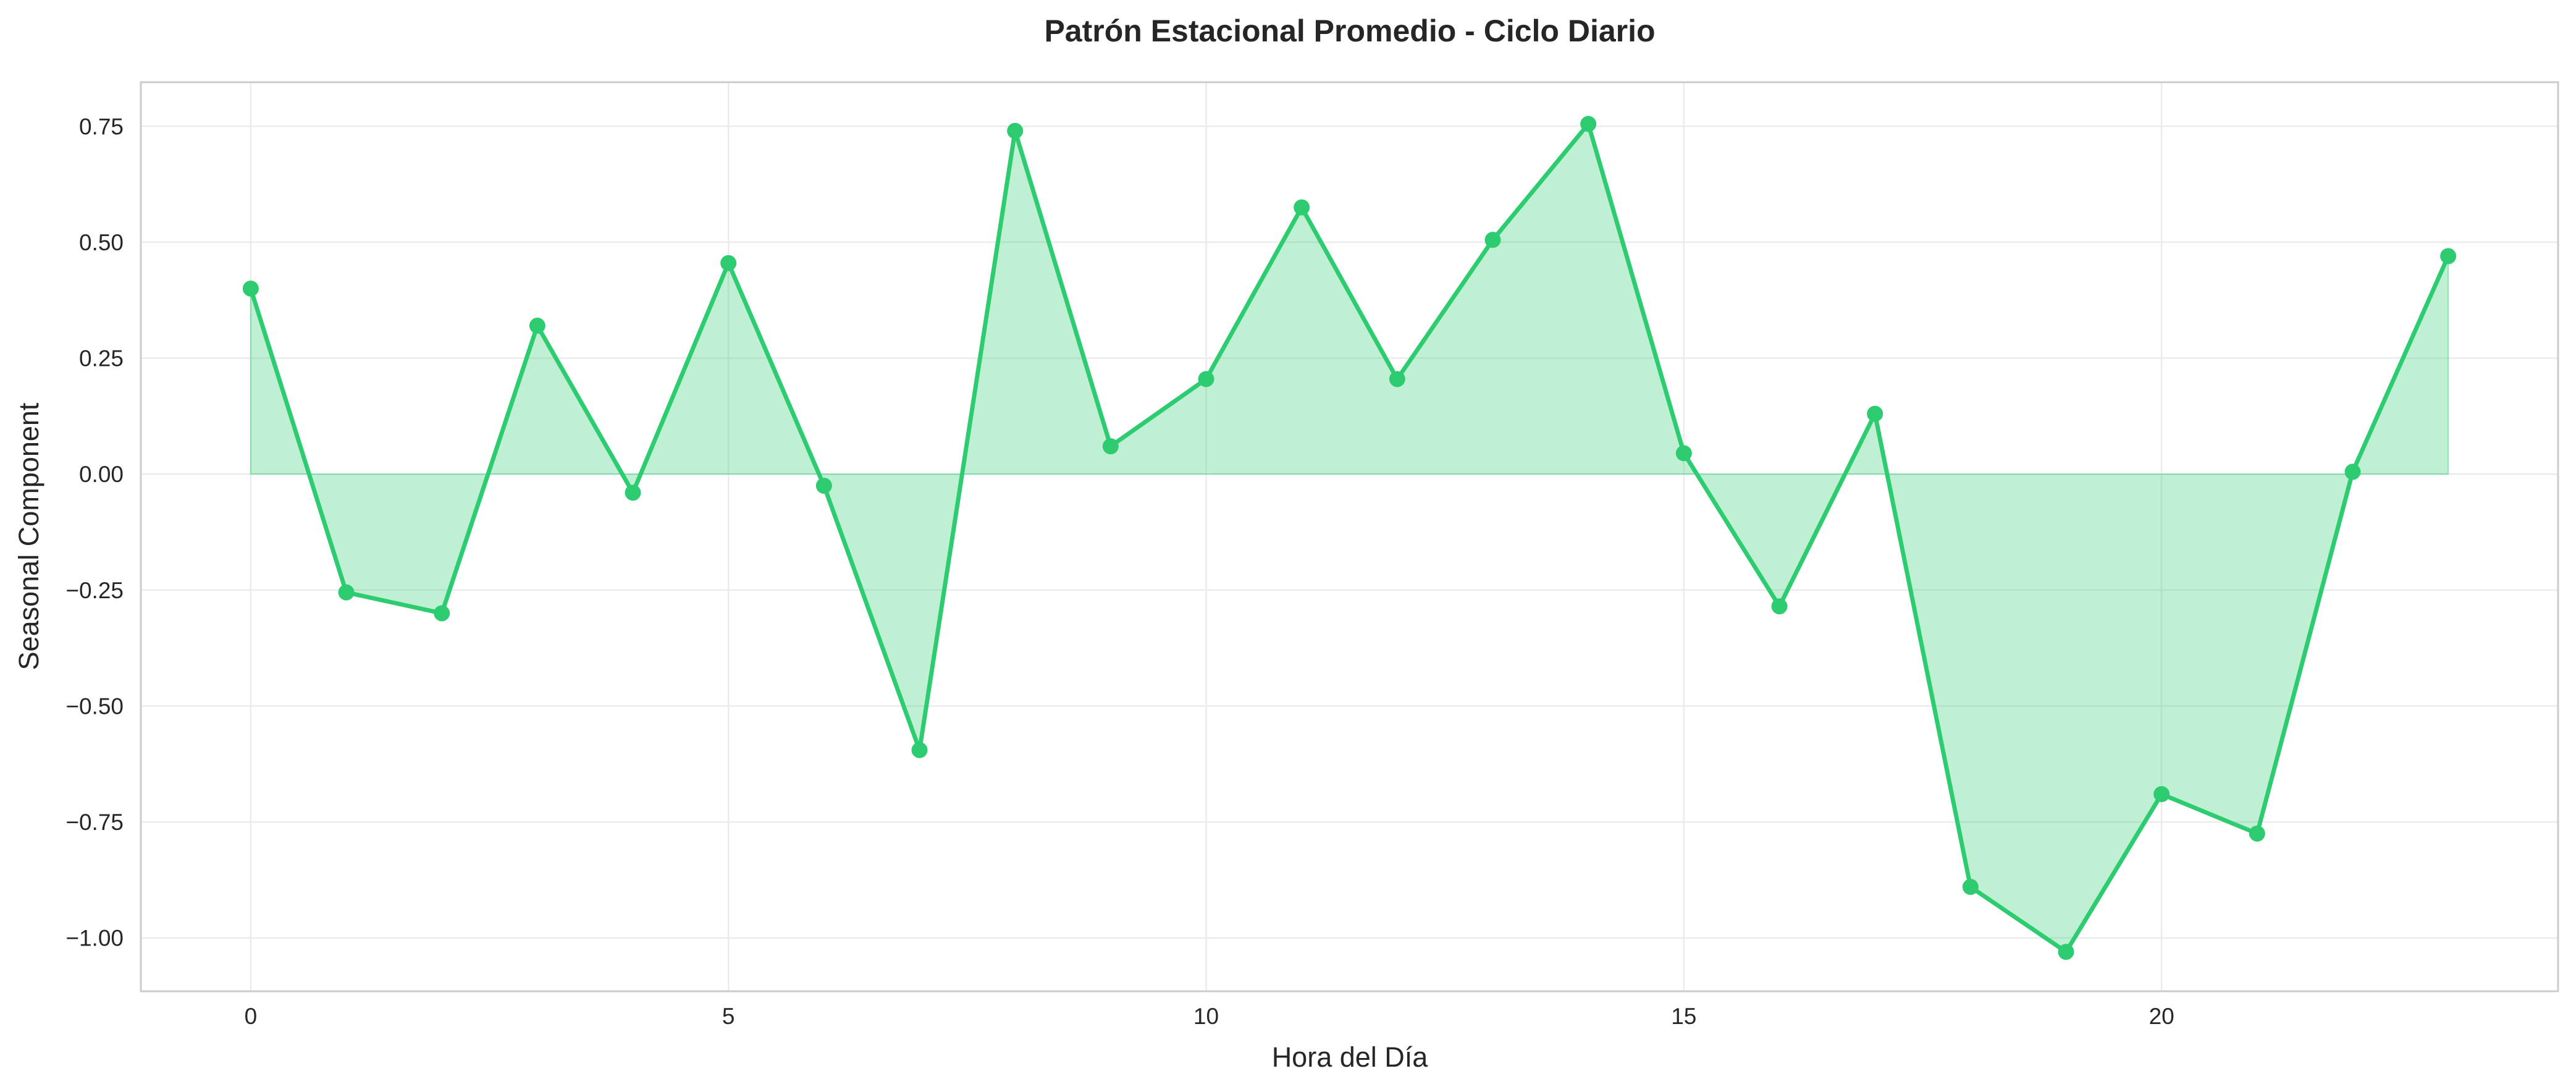 The width and height of the screenshot is (2576, 1092). What do you see at coordinates (728, 1016) in the screenshot?
I see `x-tick-label: 5` at bounding box center [728, 1016].